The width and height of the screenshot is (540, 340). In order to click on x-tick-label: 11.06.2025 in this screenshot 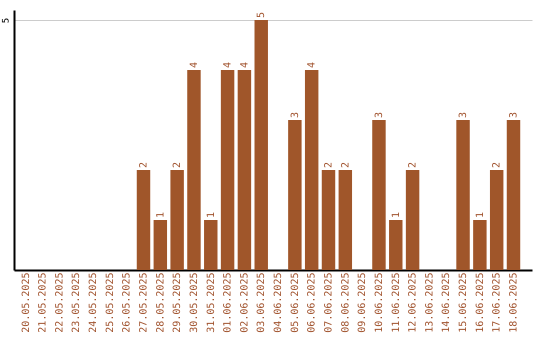, I will do `click(396, 302)`.